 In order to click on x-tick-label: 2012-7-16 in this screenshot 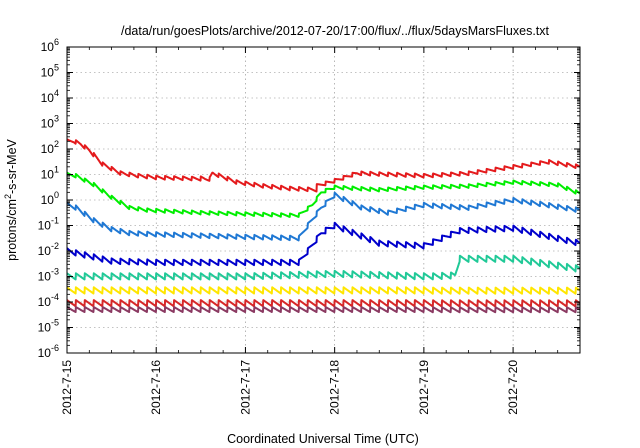, I will do `click(156, 387)`.